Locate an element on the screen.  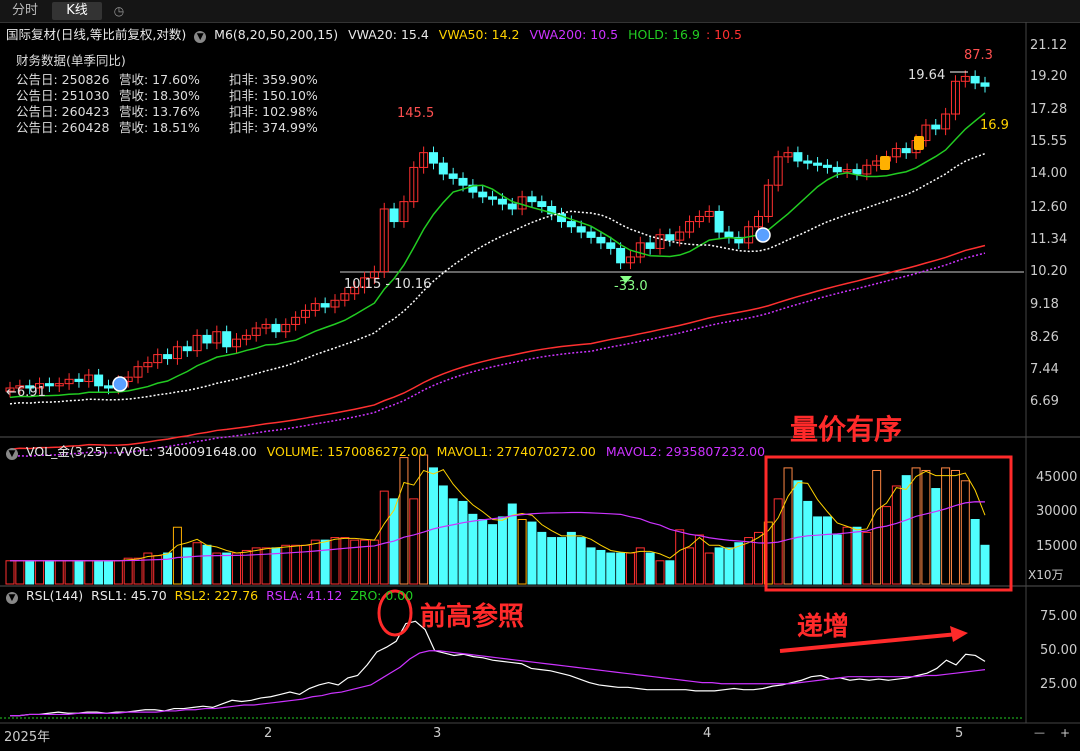
rsl-tick: 50.00 is located at coordinates (1059, 650).